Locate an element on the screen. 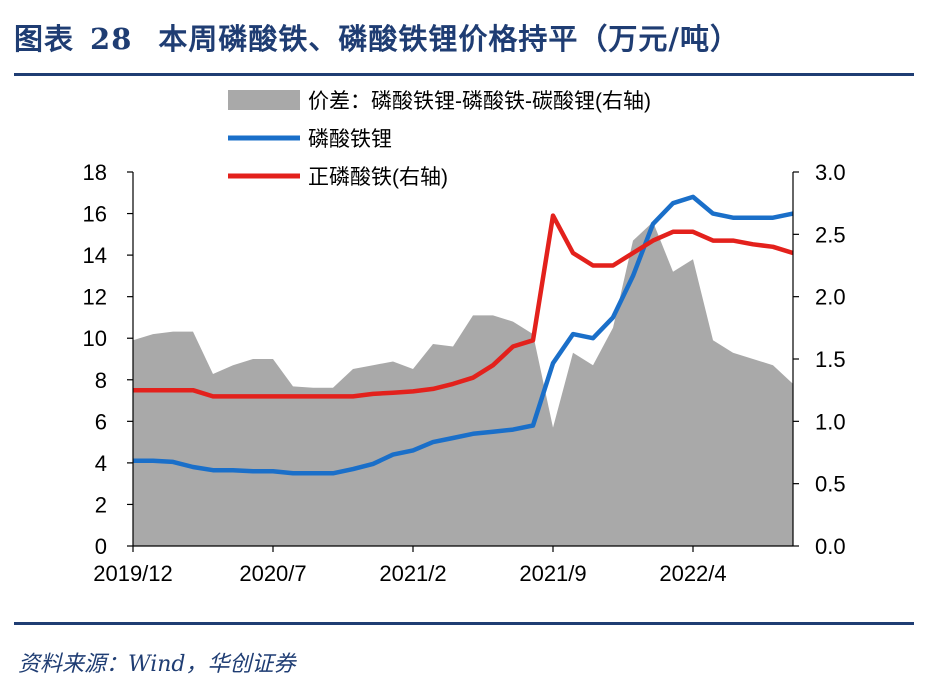 Image resolution: width=929 pixels, height=684 pixels. legend-label: 价差：磷酸铁锂-磷酸铁-碳酸锂(右轴) is located at coordinates (479, 101).